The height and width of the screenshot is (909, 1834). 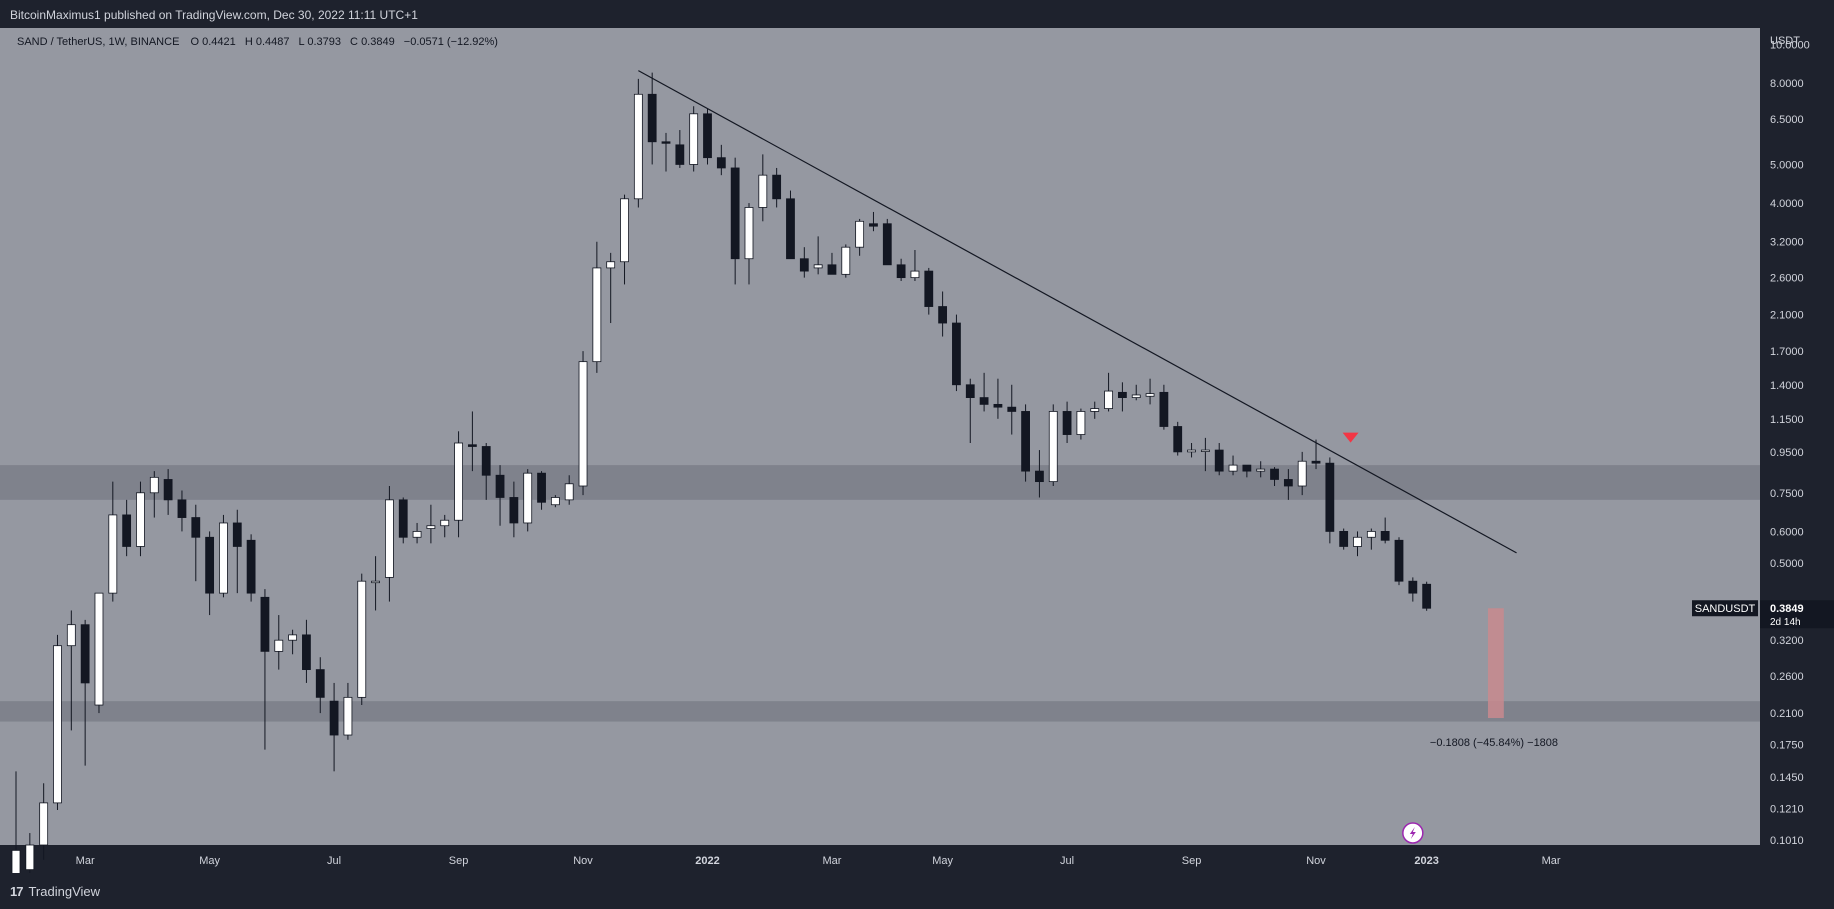 I want to click on y-tick-label: 0.1210, so click(x=1787, y=810).